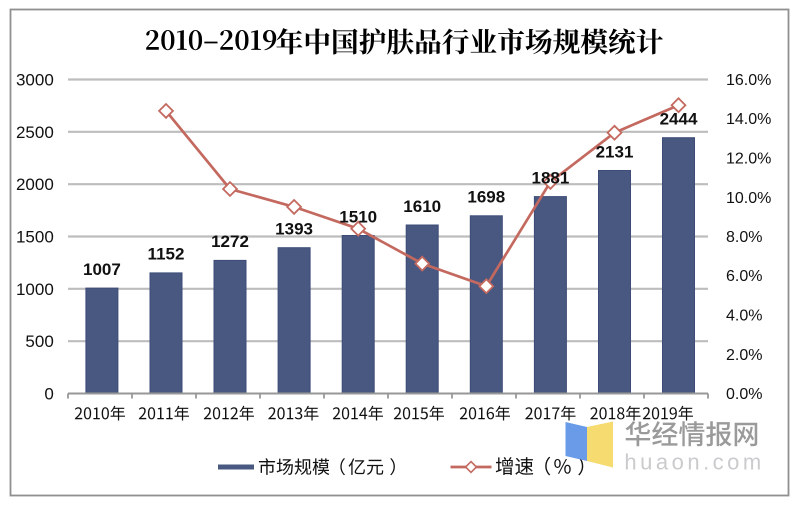 The image size is (800, 506). What do you see at coordinates (679, 119) in the screenshot?
I see `svg-text: 2444` at bounding box center [679, 119].